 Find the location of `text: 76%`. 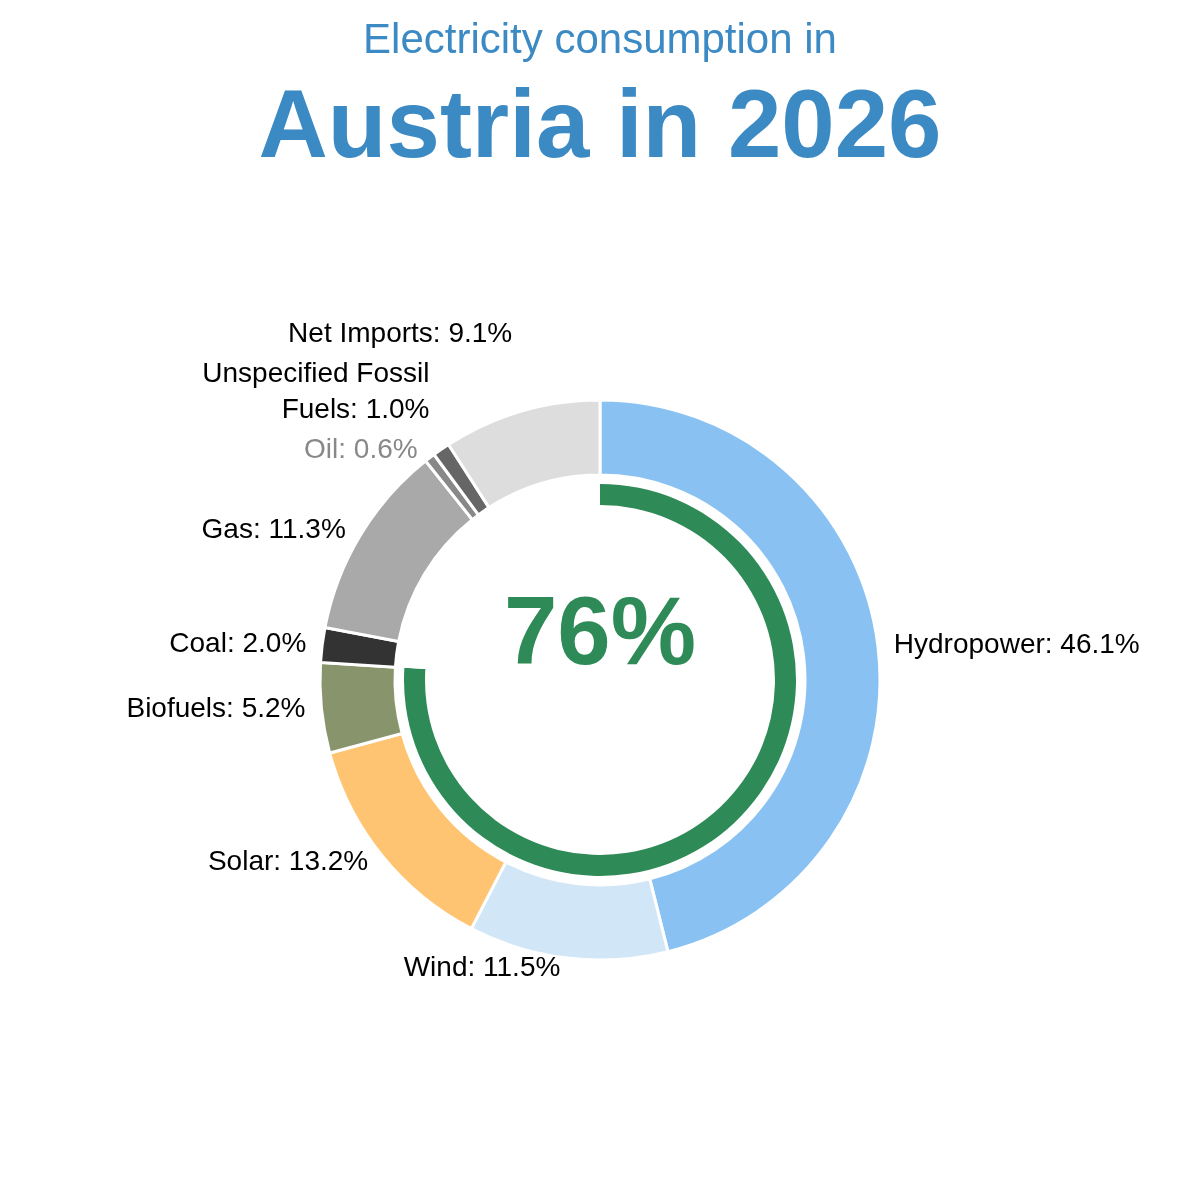

text: 76% is located at coordinates (600, 630).